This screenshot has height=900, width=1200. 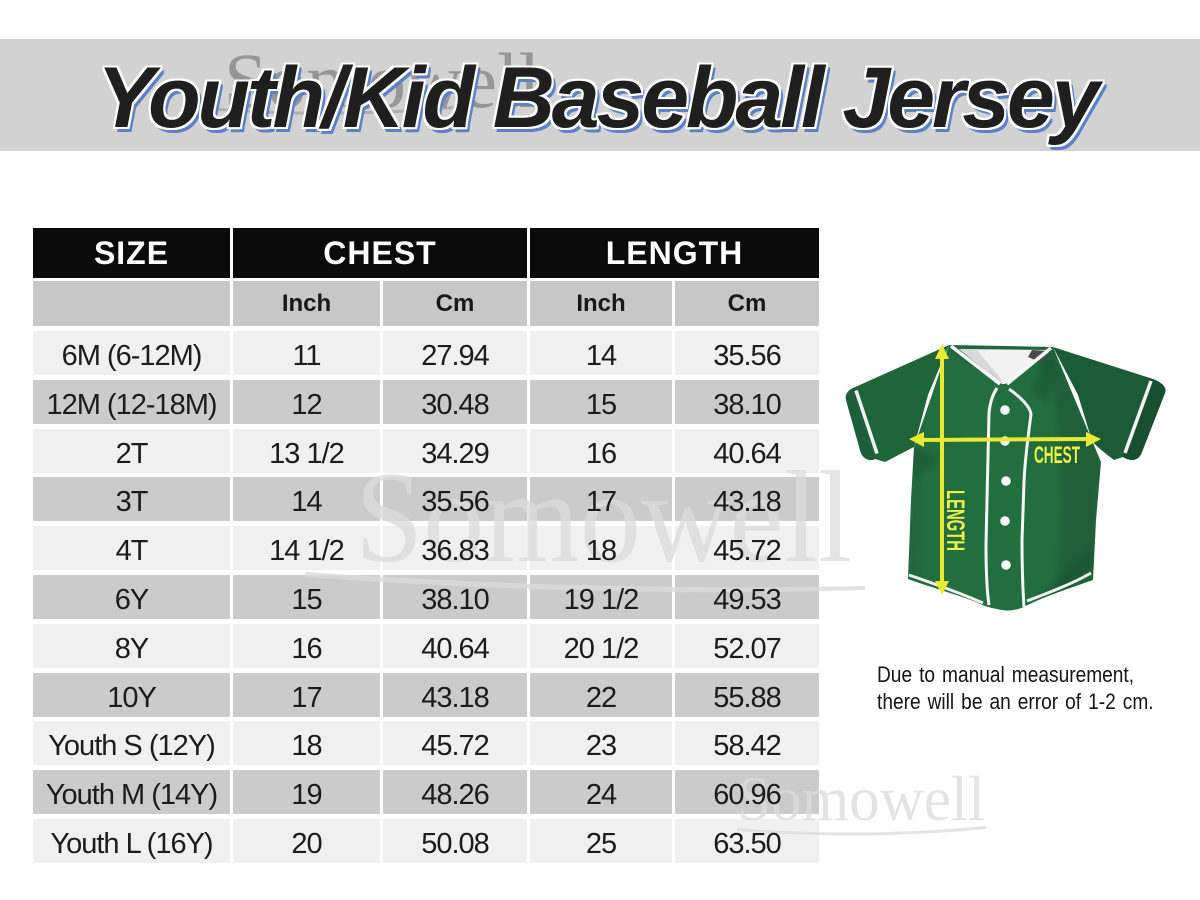 What do you see at coordinates (1057, 455) in the screenshot?
I see `svg-text: CHEST` at bounding box center [1057, 455].